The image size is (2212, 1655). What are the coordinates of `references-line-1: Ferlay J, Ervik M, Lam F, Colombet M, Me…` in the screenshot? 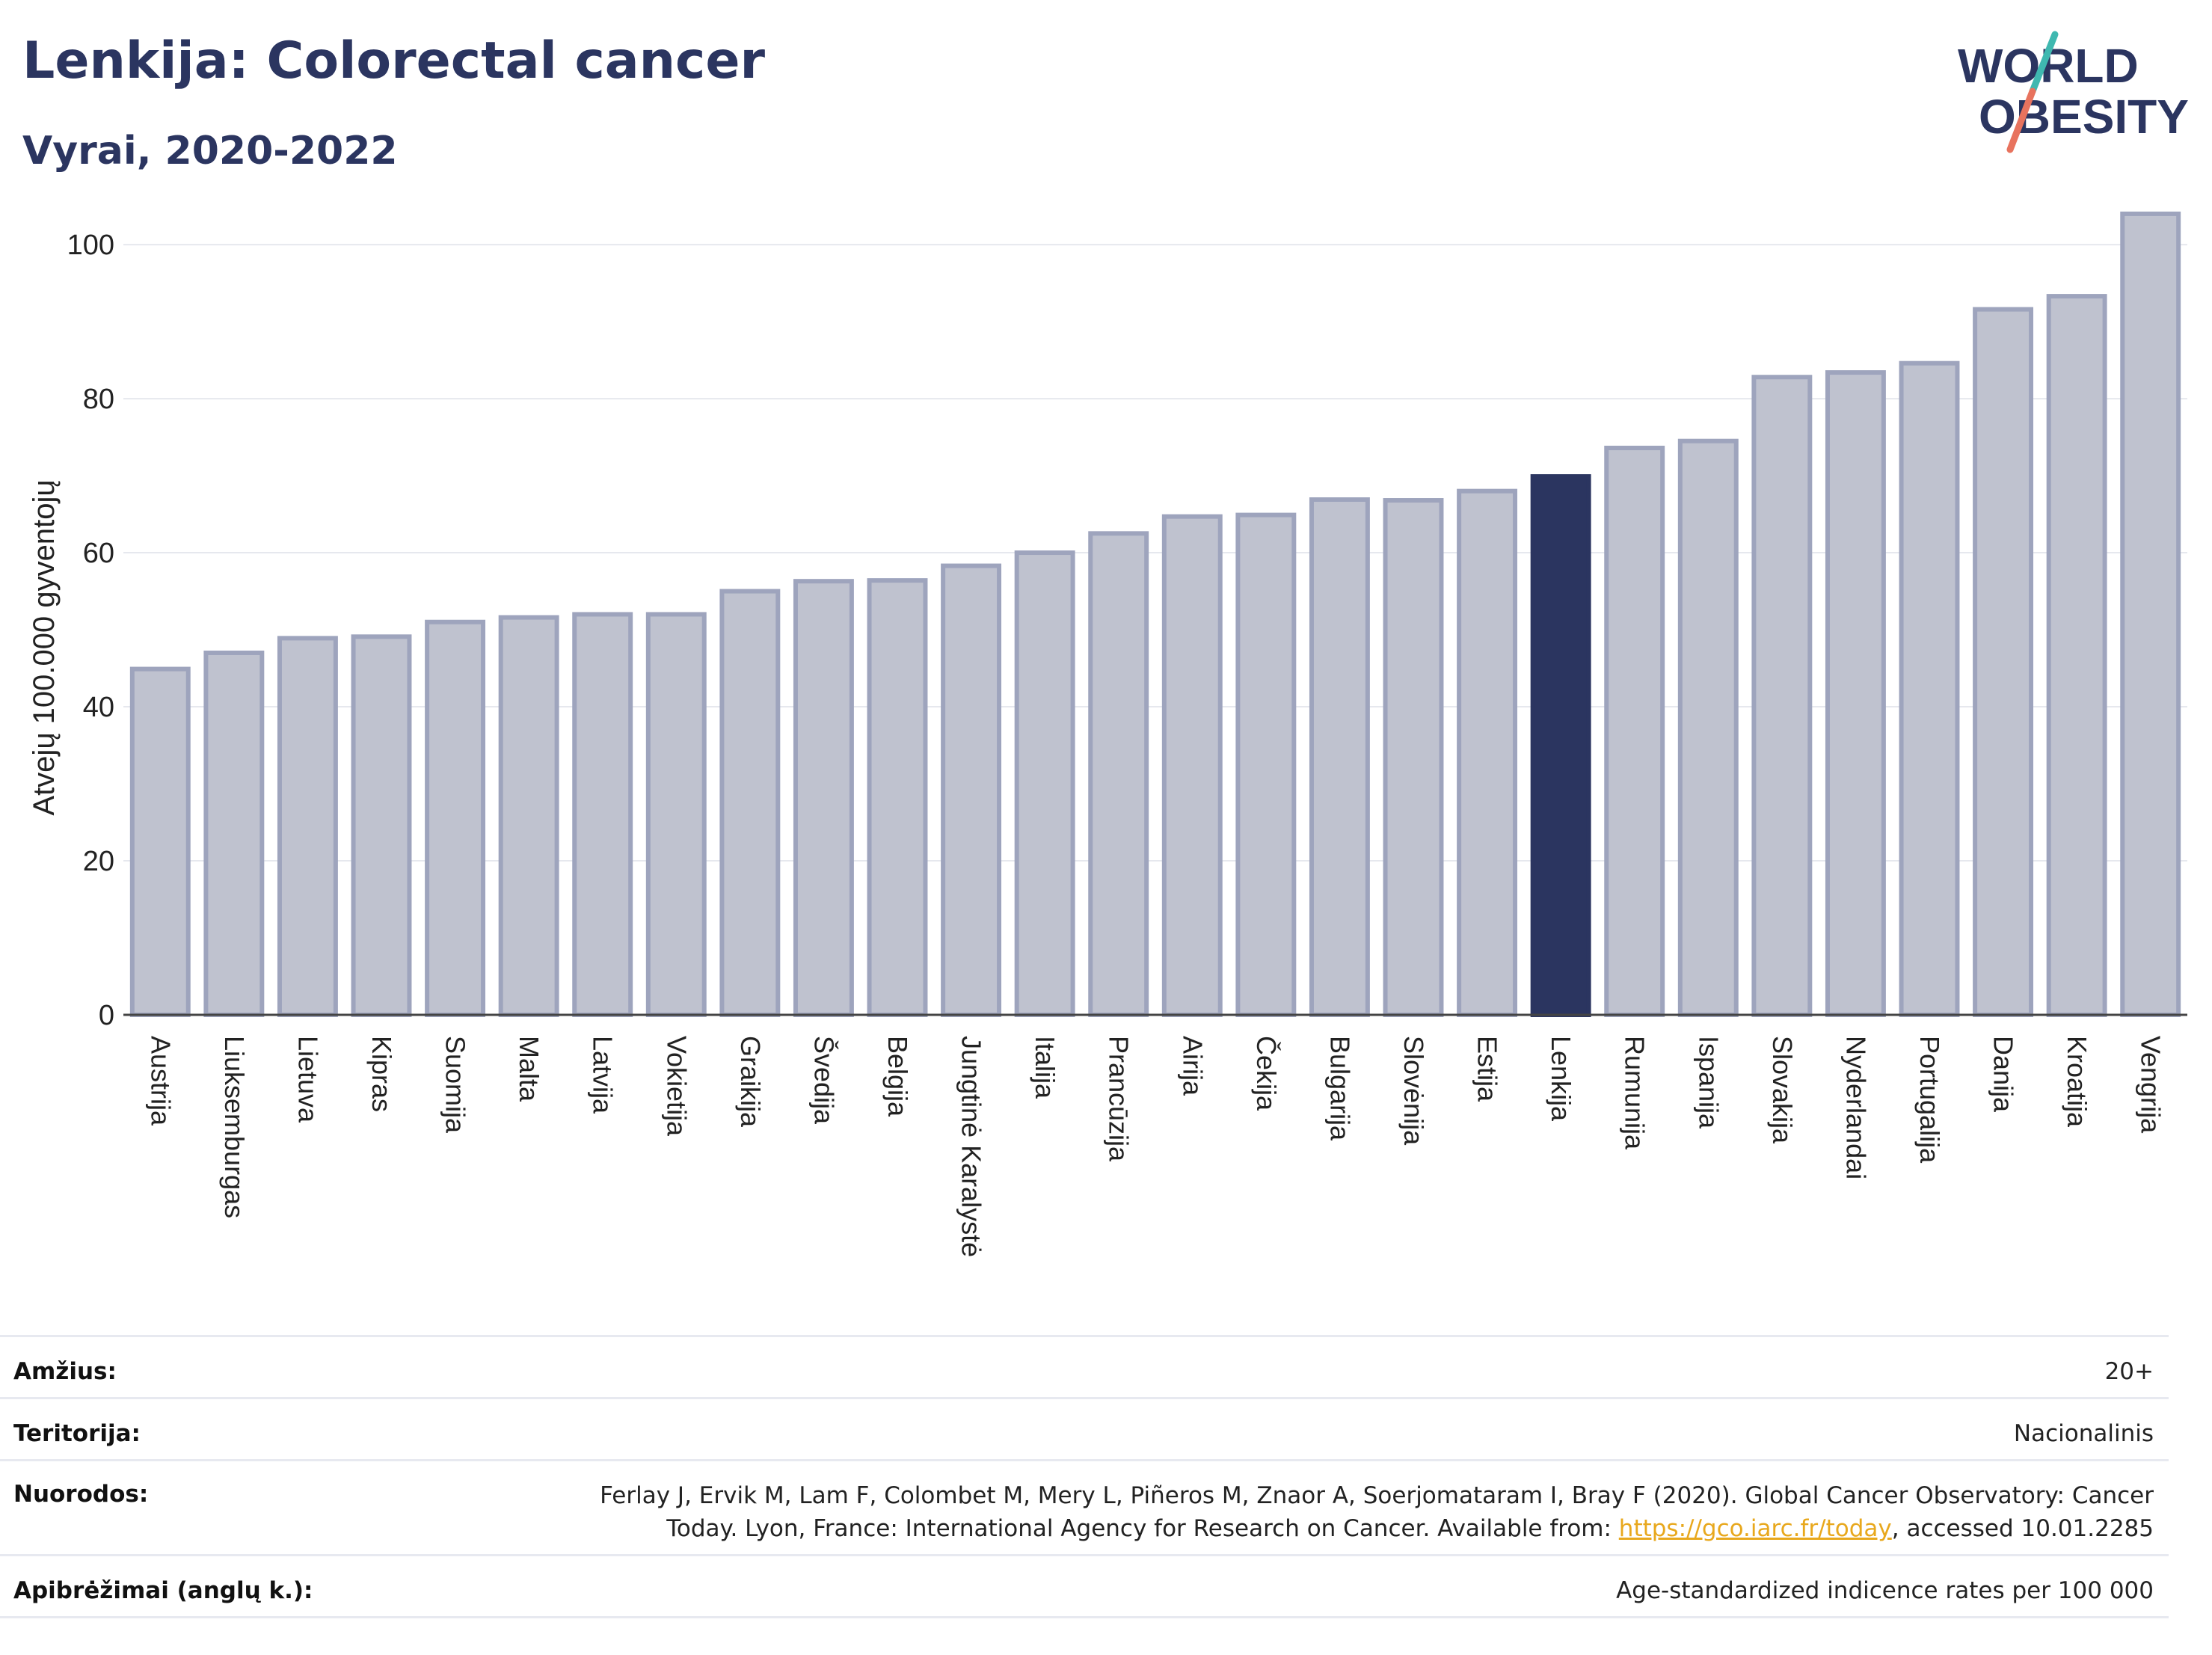 It's located at (1377, 1495).